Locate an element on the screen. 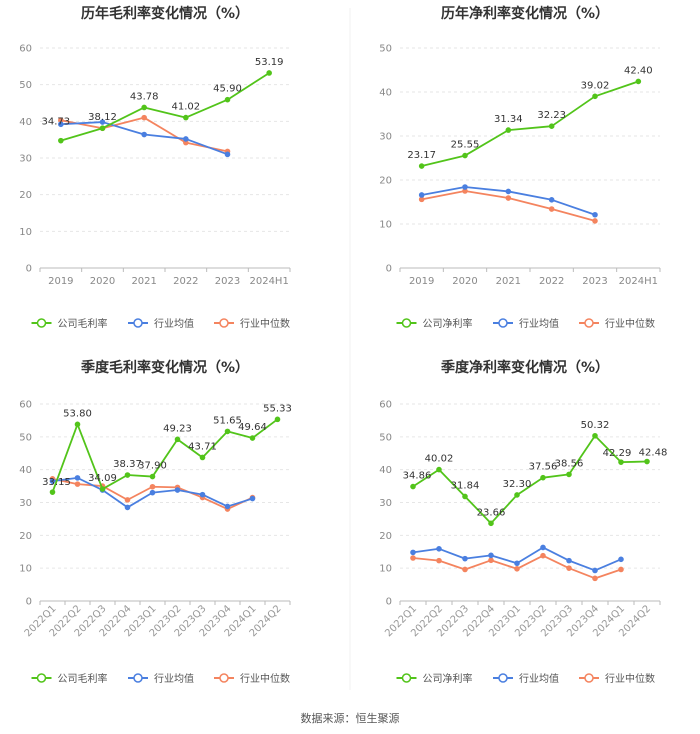 This screenshot has height=734, width=700. data-label: 42.40 is located at coordinates (638, 70).